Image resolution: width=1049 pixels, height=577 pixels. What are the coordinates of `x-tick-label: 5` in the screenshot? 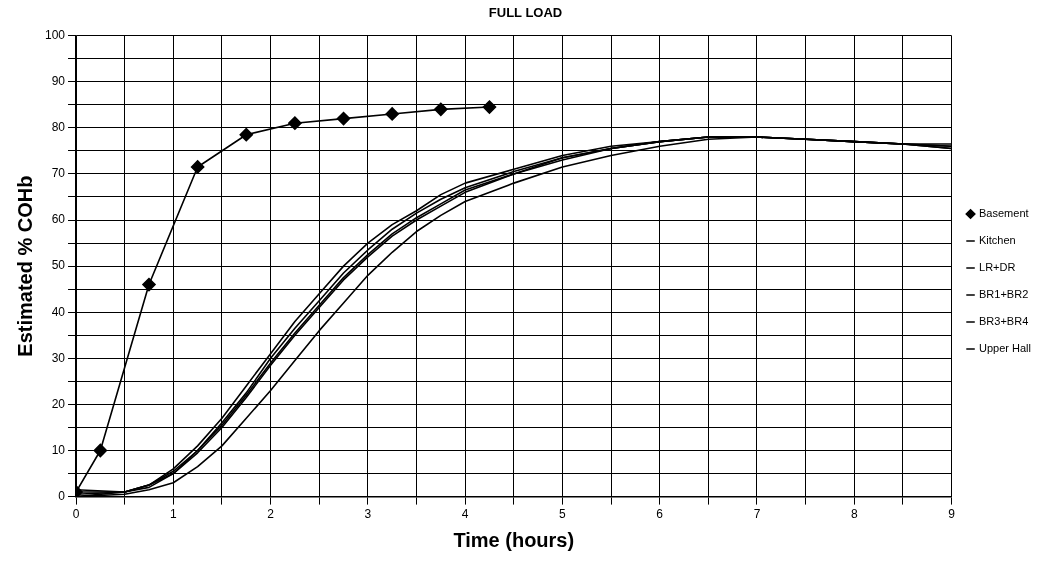 It's located at (563, 514).